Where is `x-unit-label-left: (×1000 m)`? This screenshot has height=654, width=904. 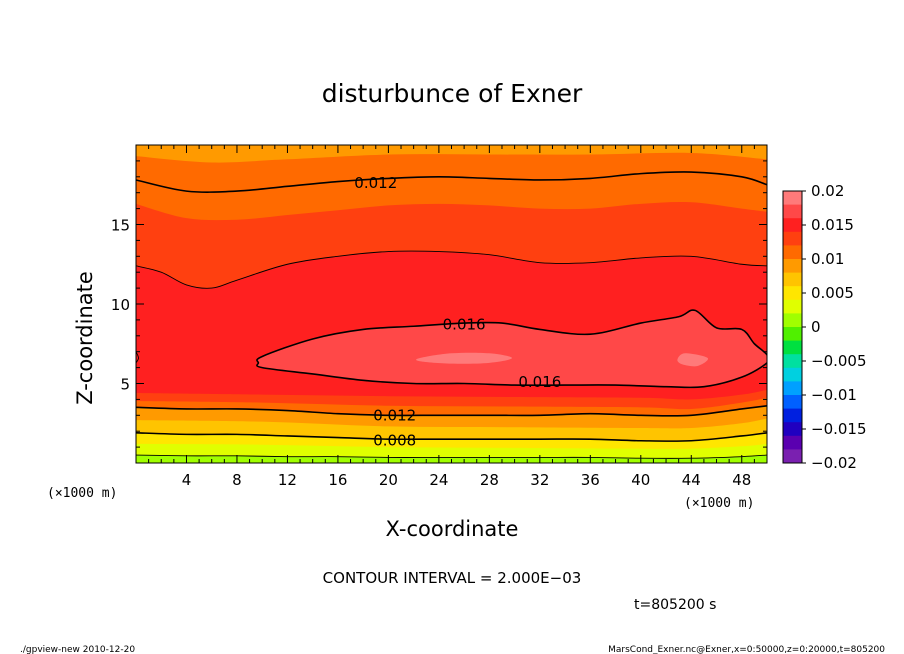 x-unit-label-left: (×1000 m) is located at coordinates (82, 493).